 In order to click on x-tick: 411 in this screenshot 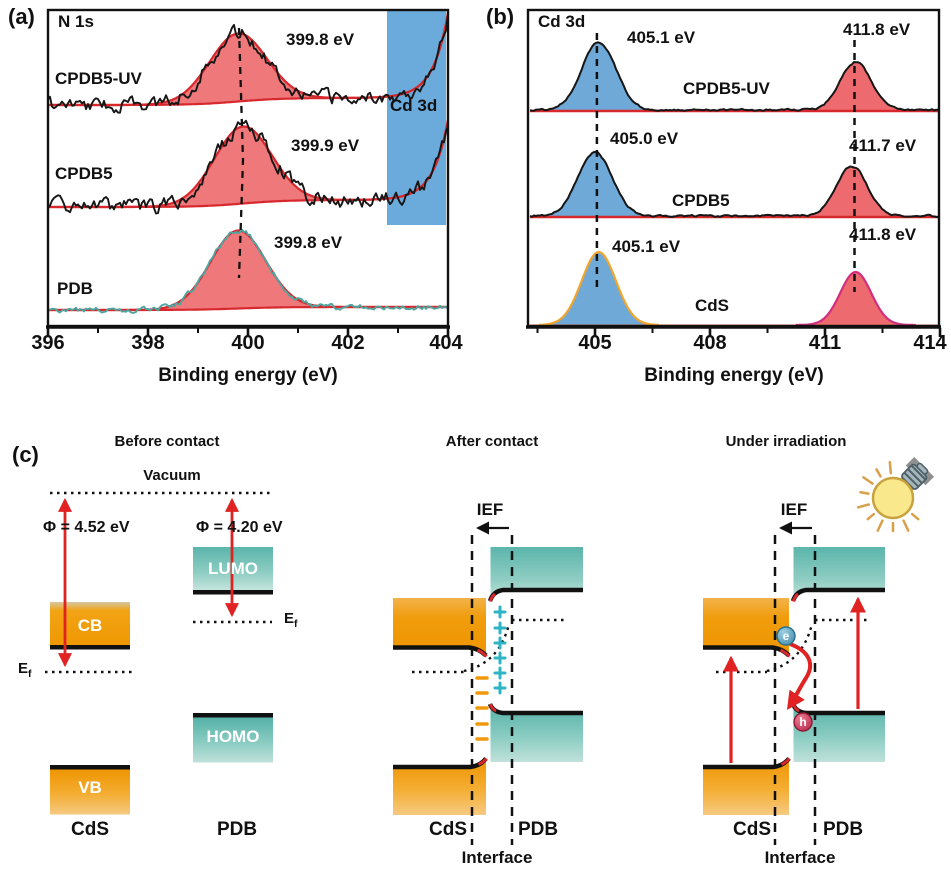, I will do `click(825, 343)`.